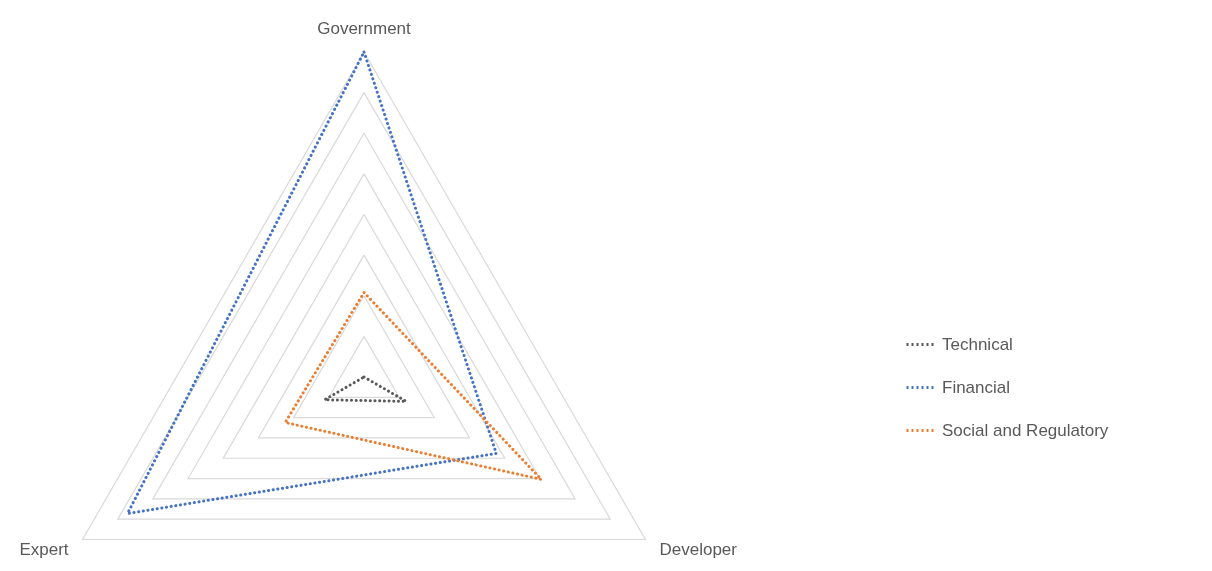  Describe the element at coordinates (976, 387) in the screenshot. I see `legend-label: Financial` at that location.